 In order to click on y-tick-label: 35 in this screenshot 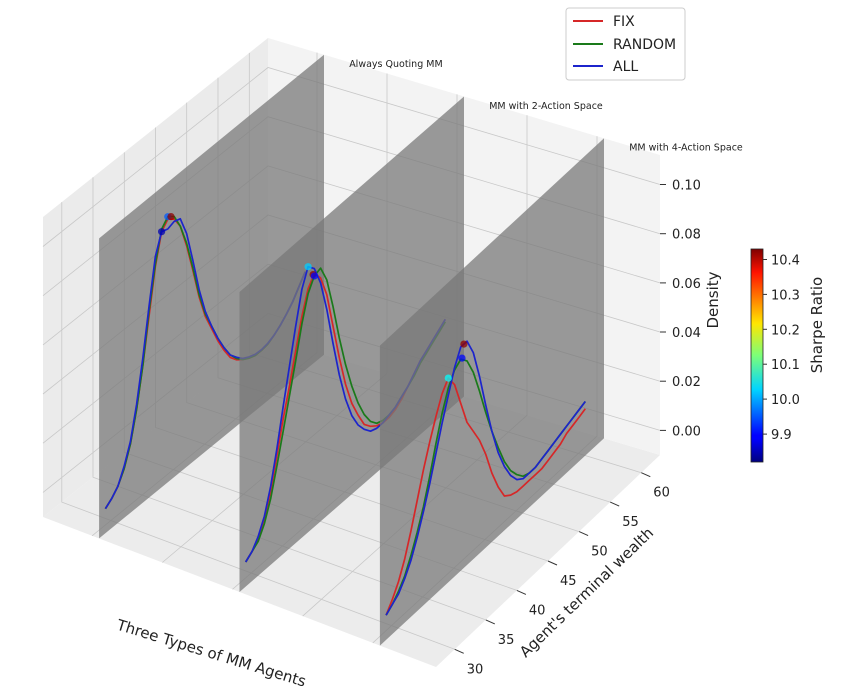, I will do `click(506, 640)`.